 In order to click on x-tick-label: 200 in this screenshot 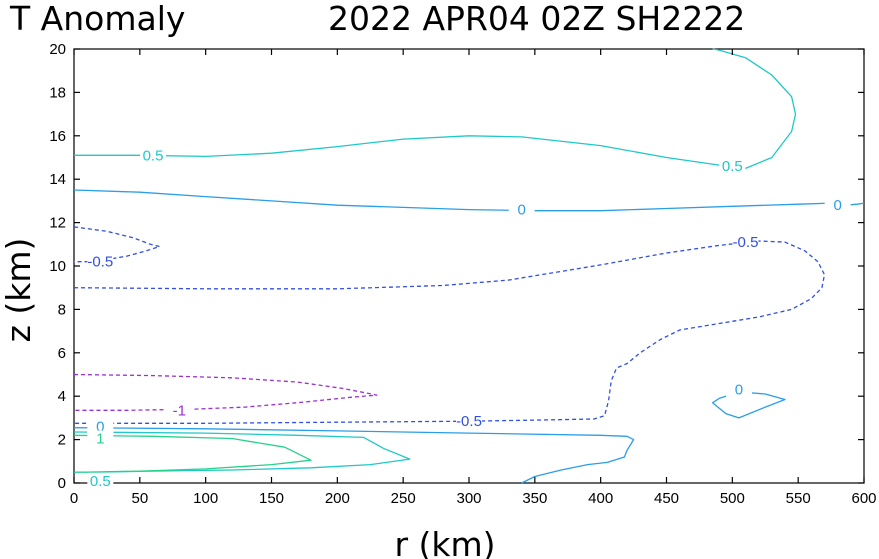, I will do `click(337, 498)`.